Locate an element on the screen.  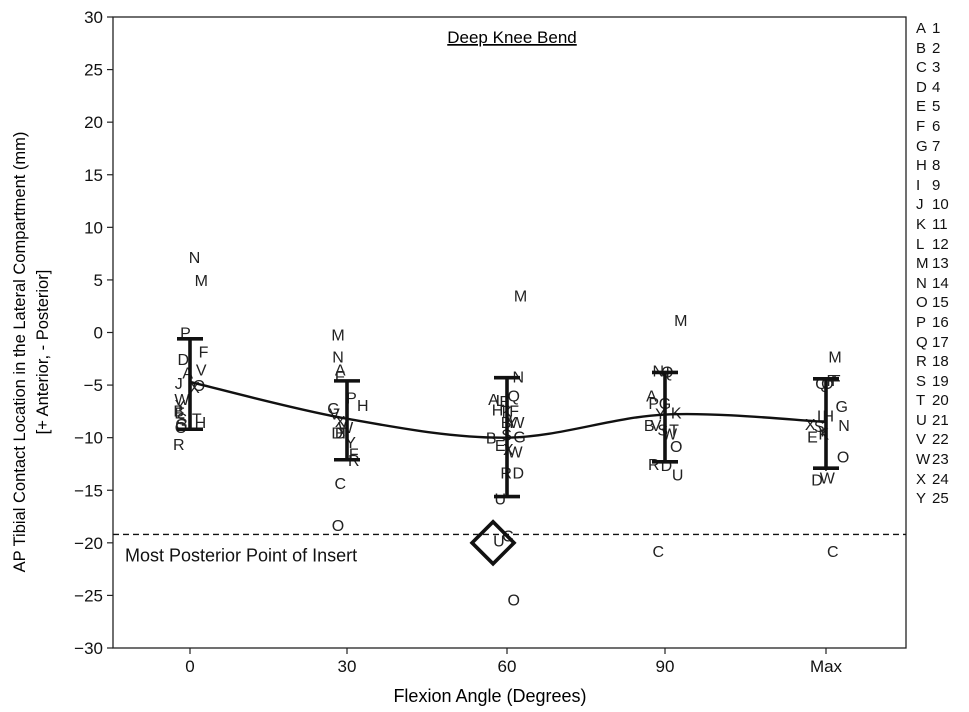
mean-line is located at coordinates (508, 409).